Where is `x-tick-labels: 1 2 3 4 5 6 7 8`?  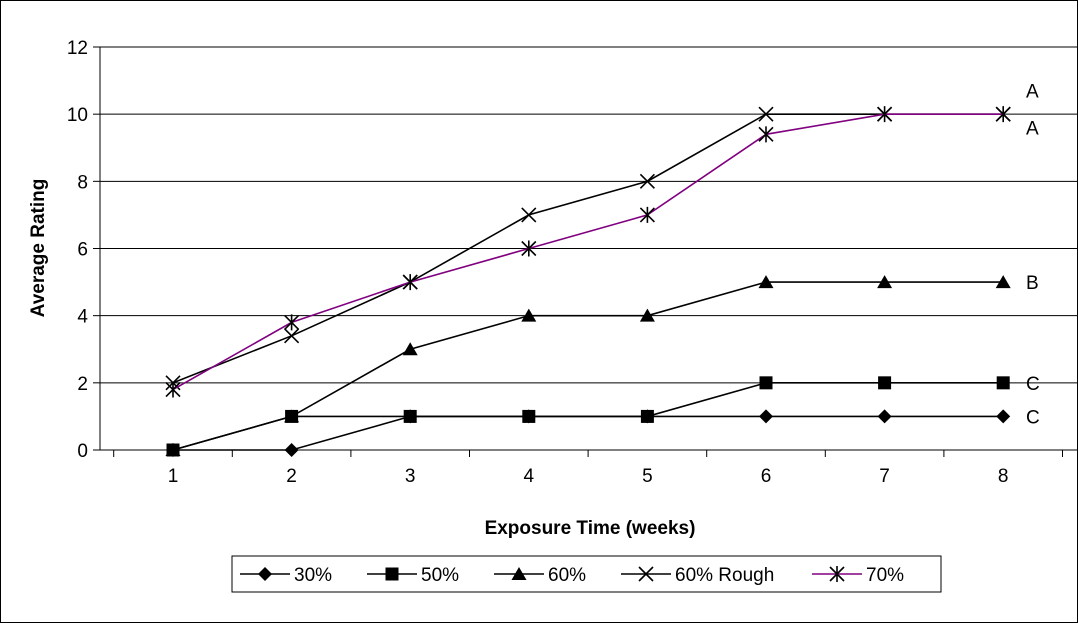
x-tick-labels: 1 2 3 4 5 6 7 8 is located at coordinates (588, 468).